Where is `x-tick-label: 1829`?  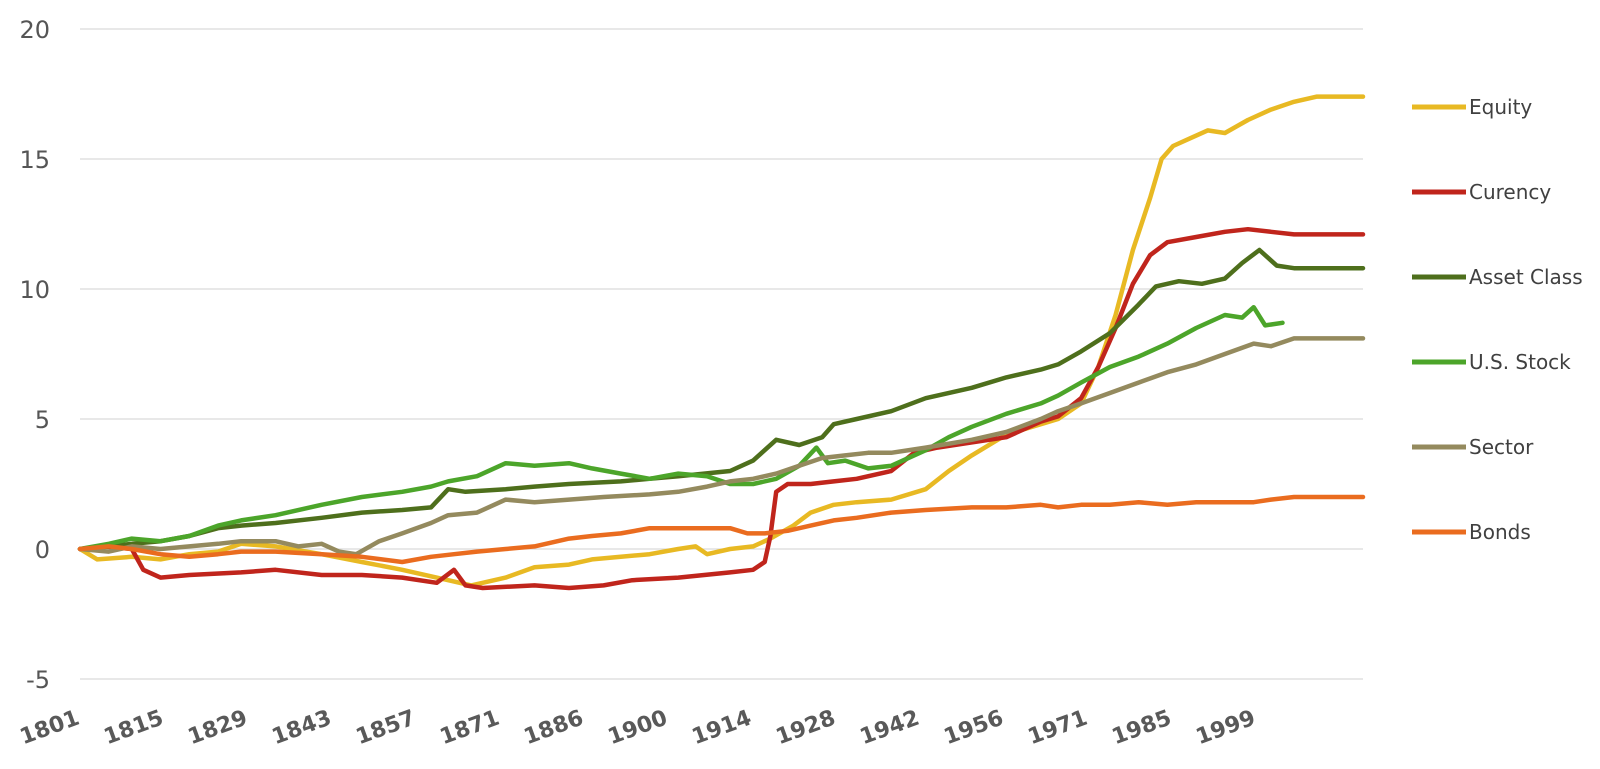 x-tick-label: 1829 is located at coordinates (218, 728).